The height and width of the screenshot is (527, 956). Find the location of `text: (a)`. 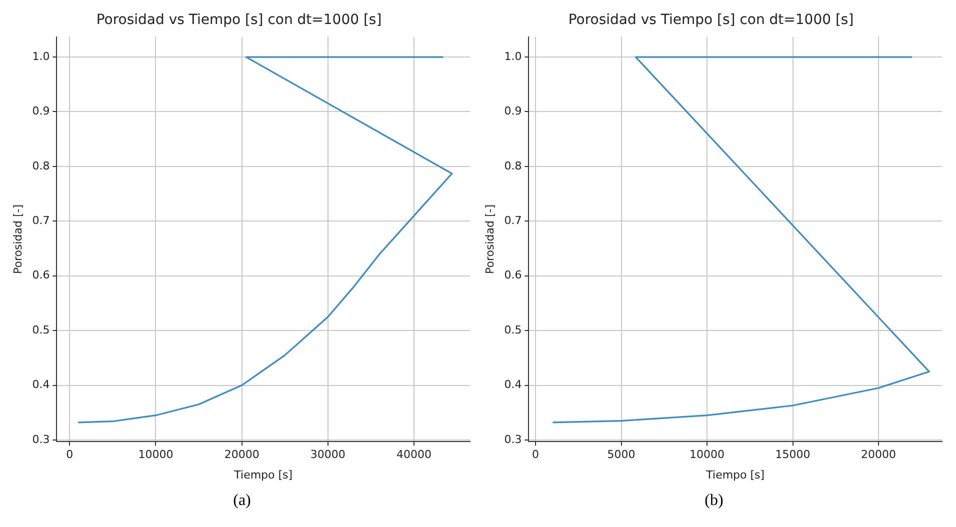

text: (a) is located at coordinates (242, 501).